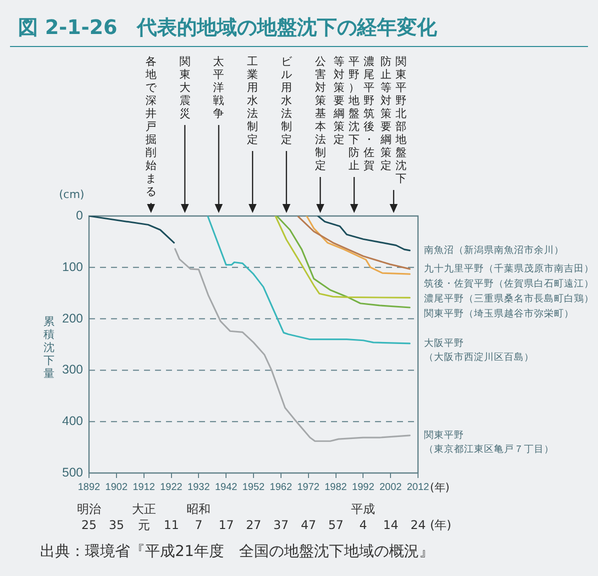  Describe the element at coordinates (509, 283) in the screenshot. I see `series-label: 筑後・佐賀平野（佐賀県白石町遠江）` at that location.